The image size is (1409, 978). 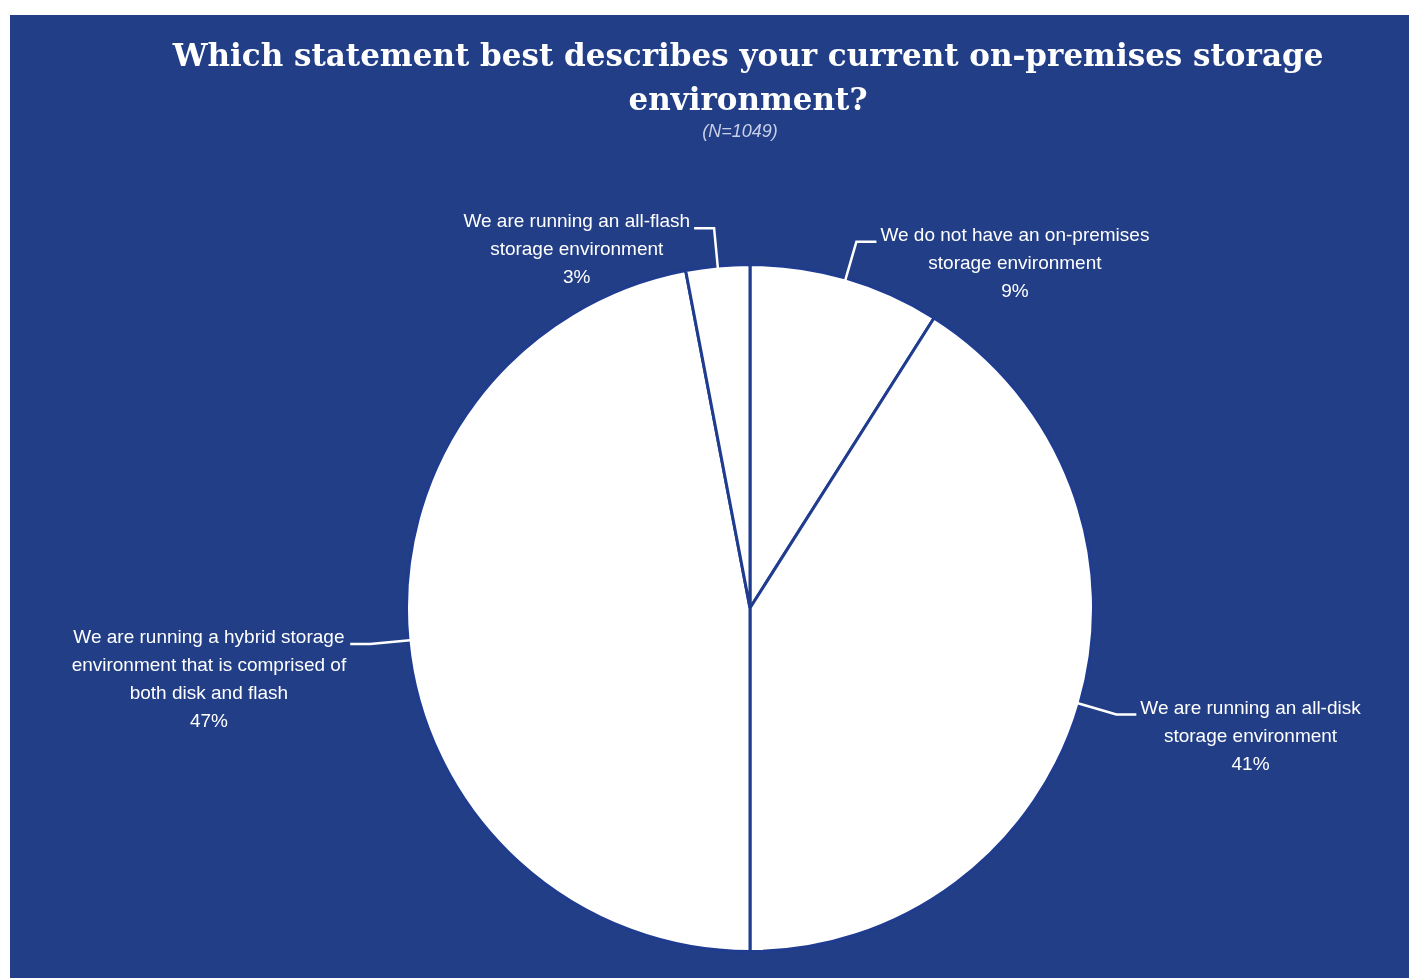 I want to click on slice-label: We are running an all-flash storage environment, so click(x=577, y=235).